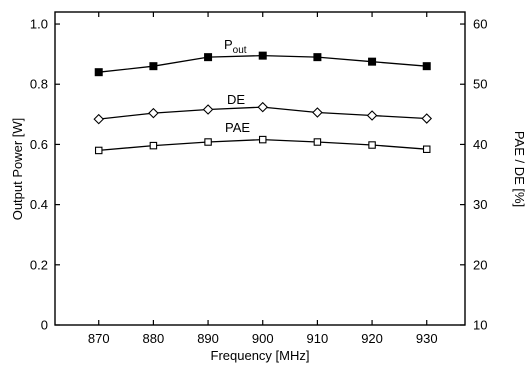 The height and width of the screenshot is (365, 525). I want to click on y-right-tick-label: 60, so click(480, 24).